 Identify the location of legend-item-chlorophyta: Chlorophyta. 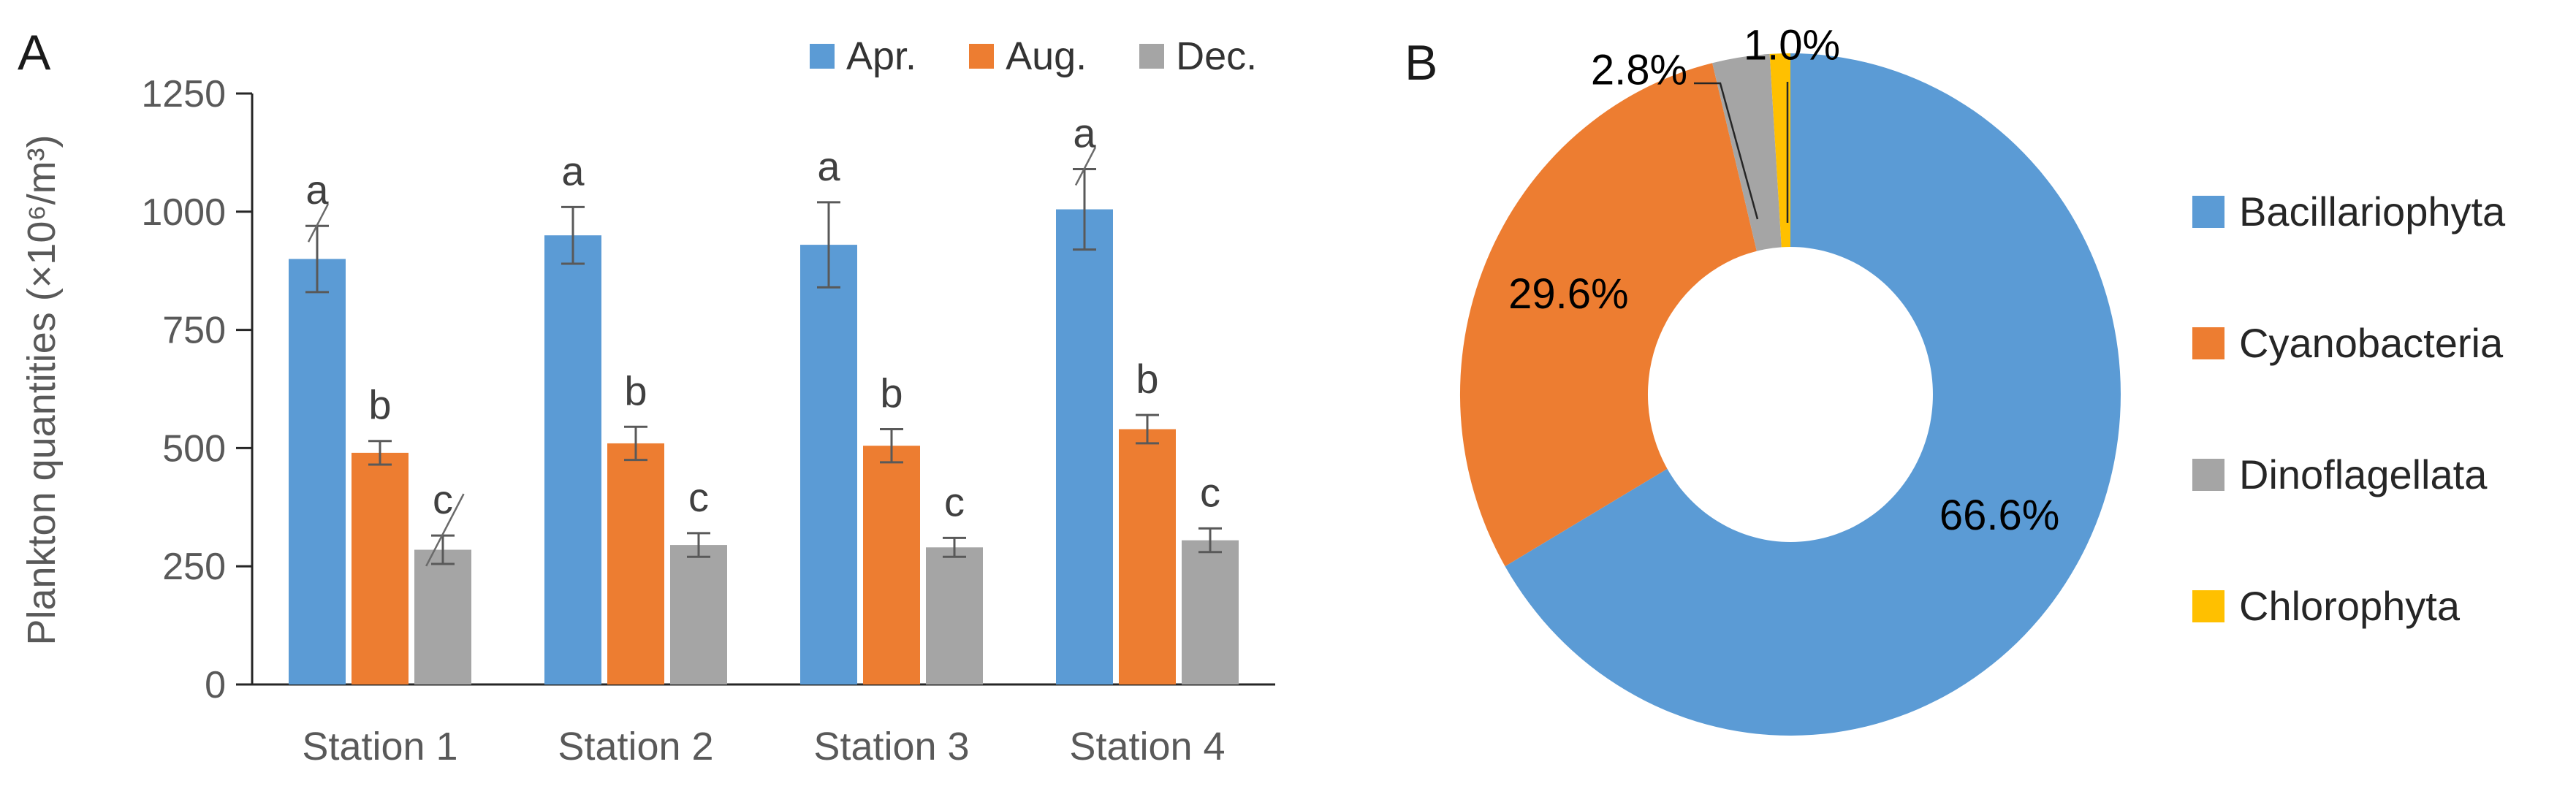
(2348, 606).